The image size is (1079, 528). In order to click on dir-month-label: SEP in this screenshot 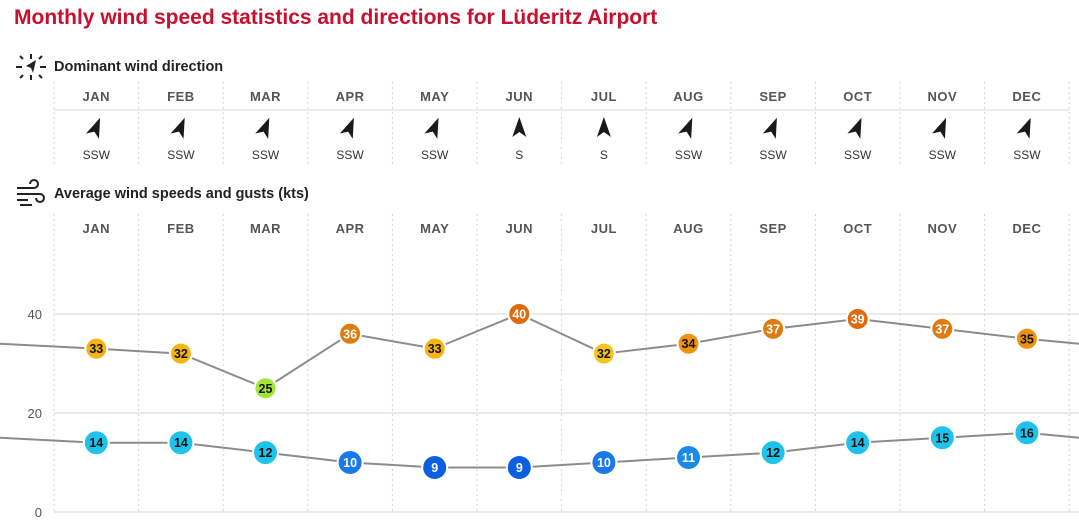, I will do `click(773, 96)`.